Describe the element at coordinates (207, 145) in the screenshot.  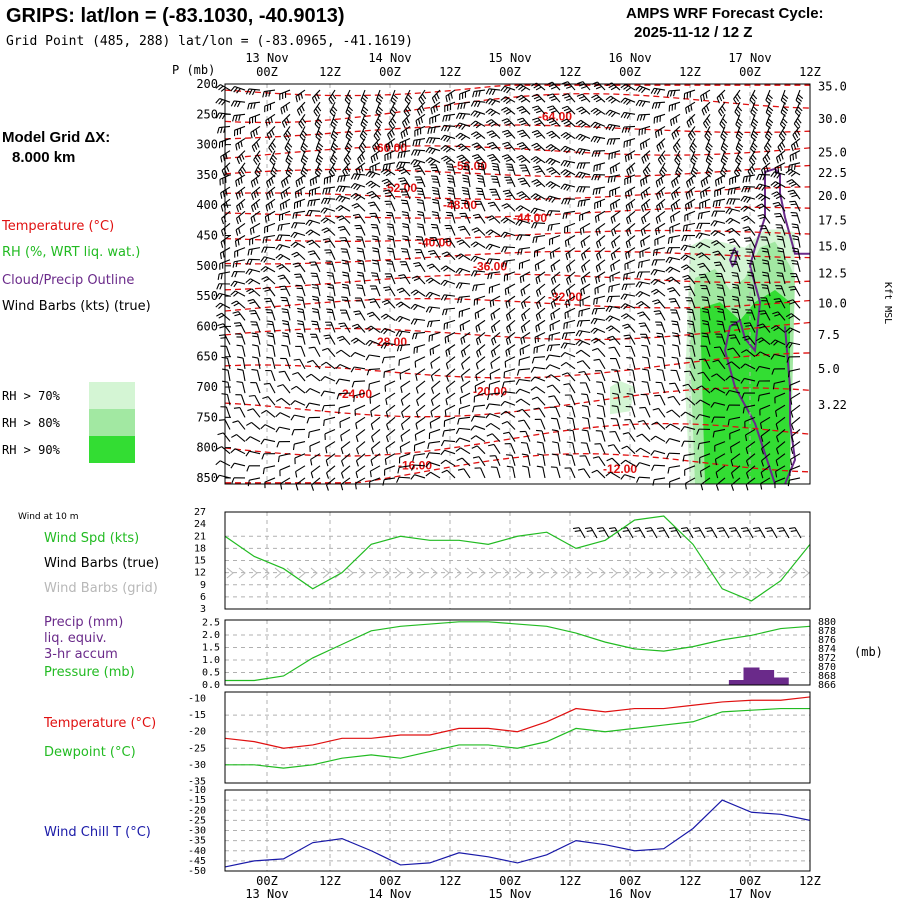
I see `pressure-tick-label: 300` at that location.